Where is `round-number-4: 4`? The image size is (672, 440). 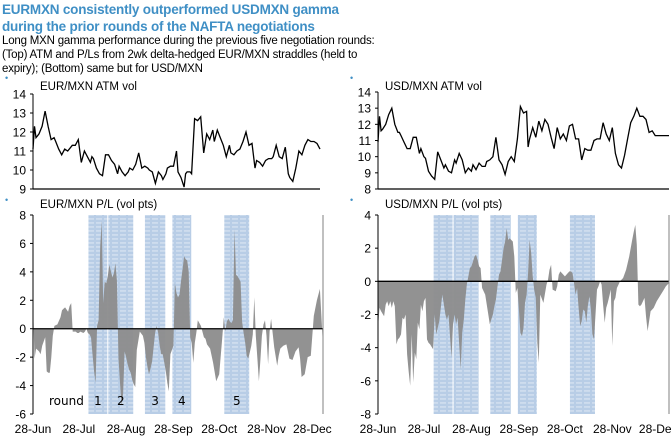
round-number-4: 4 is located at coordinates (182, 401).